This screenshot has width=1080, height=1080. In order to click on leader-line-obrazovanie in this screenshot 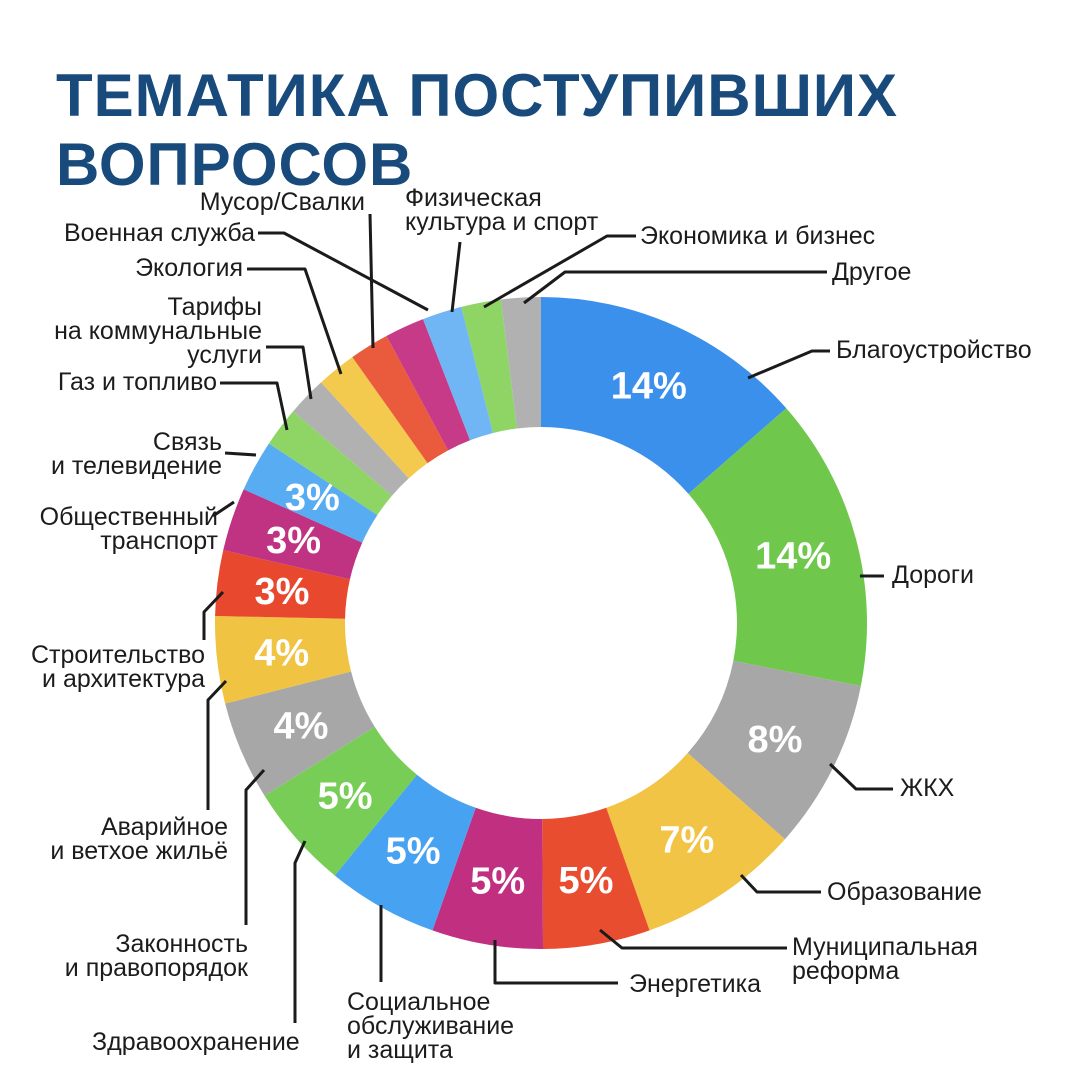, I will do `click(780, 883)`.